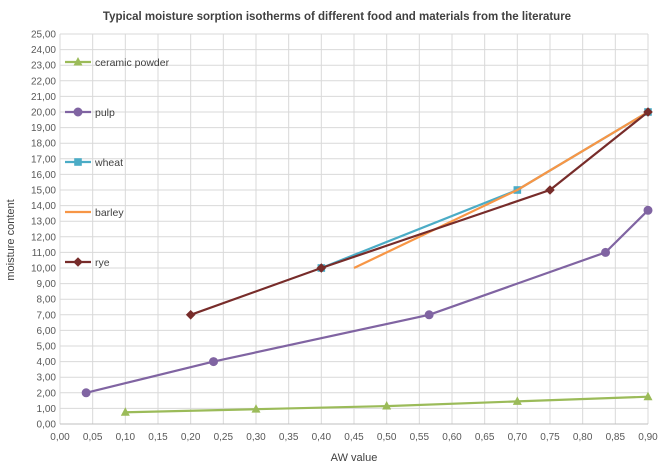  Describe the element at coordinates (47, 362) in the screenshot. I see `y-tick-label: 4,00` at that location.